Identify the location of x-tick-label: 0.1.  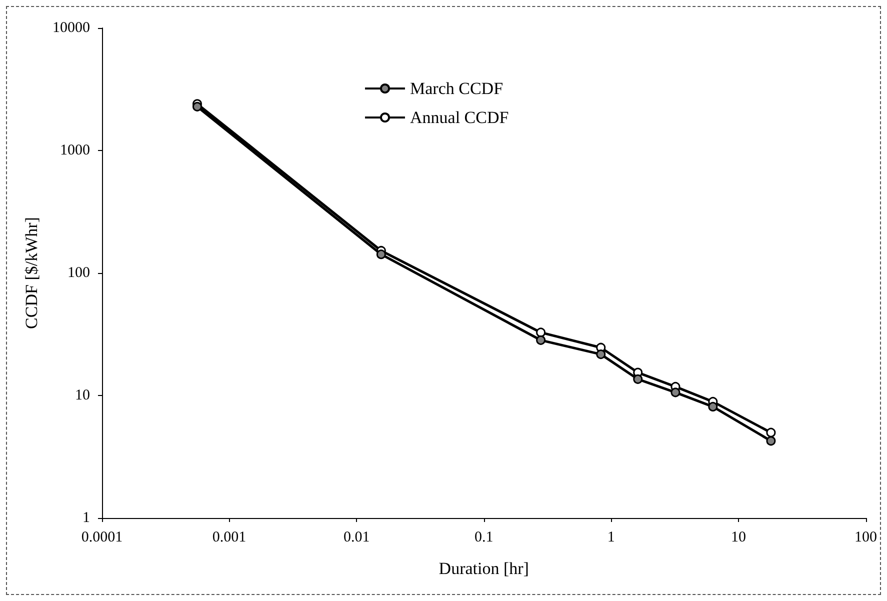
(484, 538).